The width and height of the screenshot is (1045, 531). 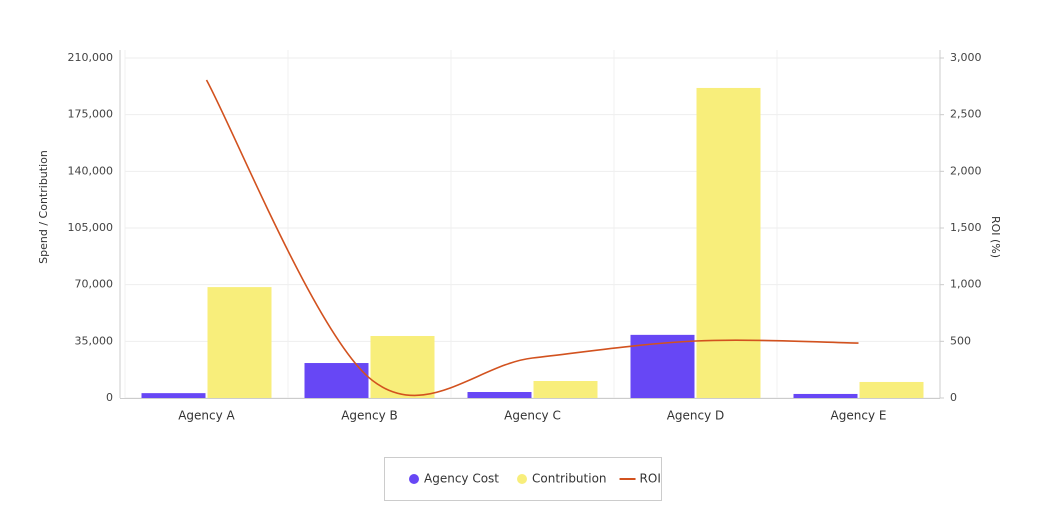 I want to click on legend-label: ROI, so click(x=650, y=479).